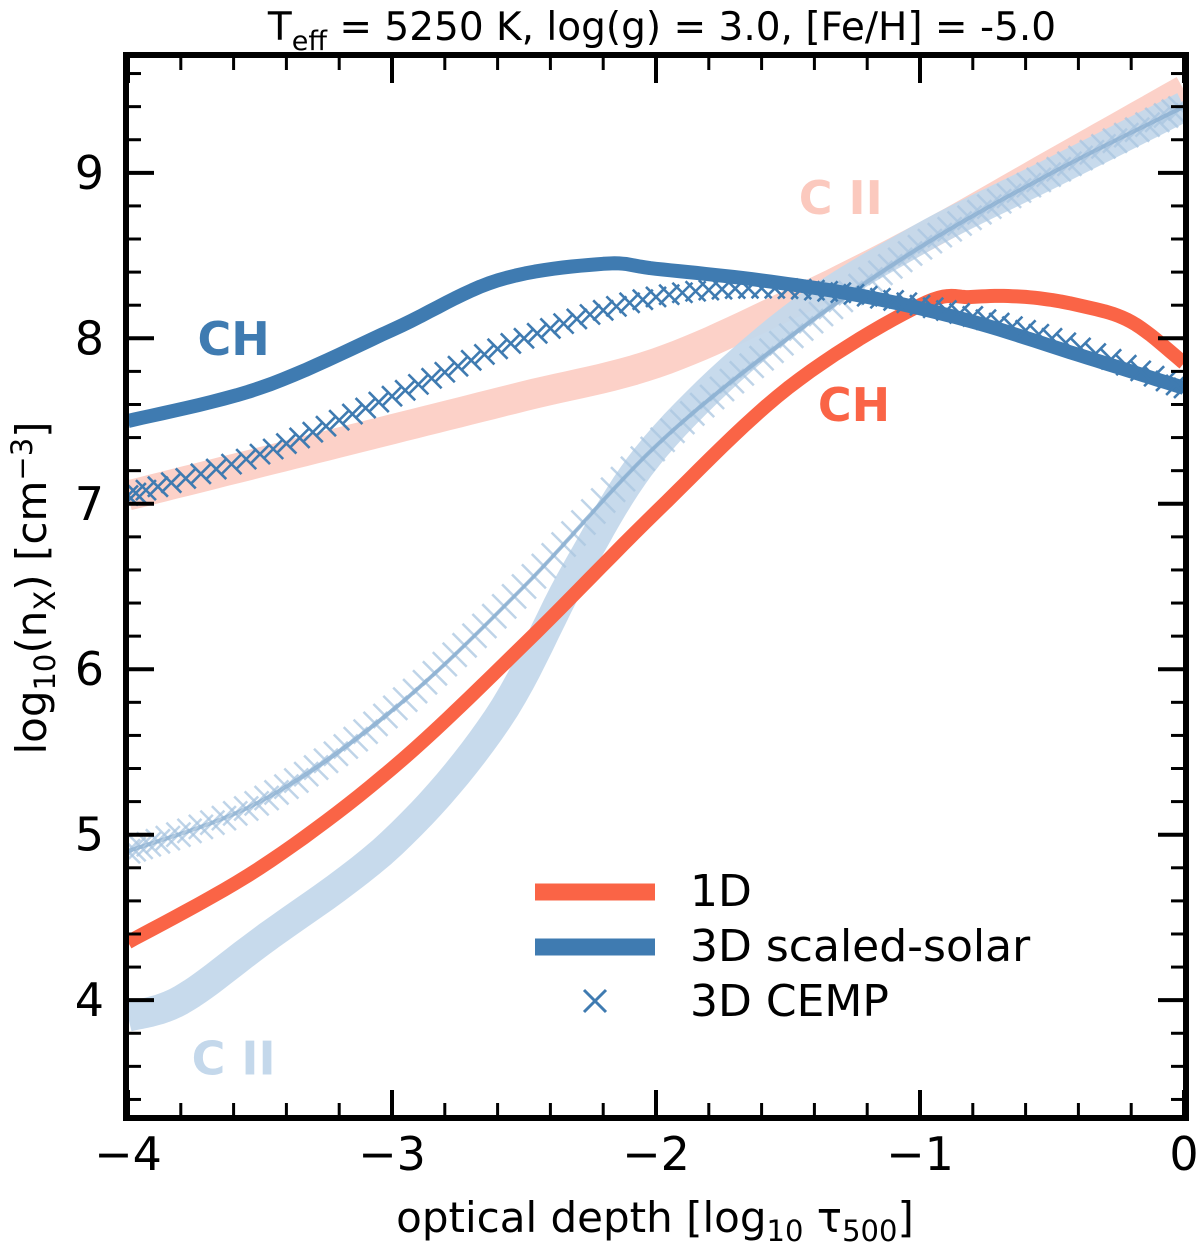  Describe the element at coordinates (1183, 1154) in the screenshot. I see `x-tick-label: 0` at that location.